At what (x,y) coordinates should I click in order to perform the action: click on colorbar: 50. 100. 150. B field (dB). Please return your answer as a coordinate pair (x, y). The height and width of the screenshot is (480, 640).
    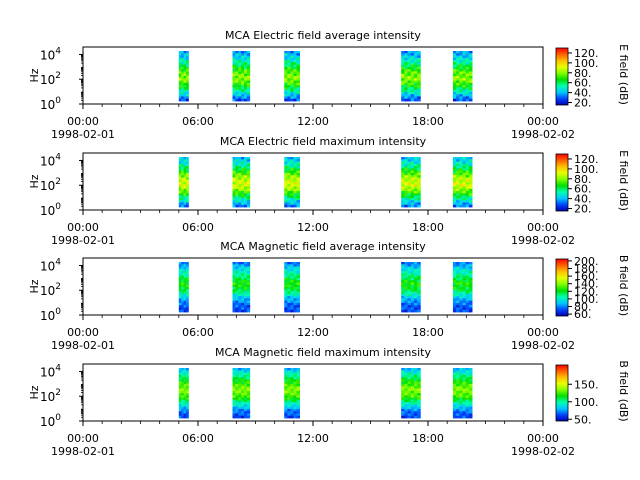
    Looking at the image, I should click on (592, 393).